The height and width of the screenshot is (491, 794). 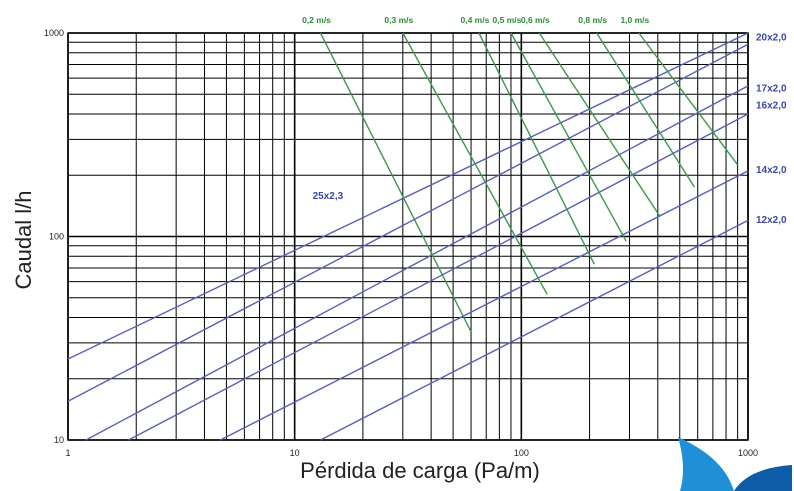 What do you see at coordinates (475, 20) in the screenshot?
I see `velocity-label: 0,4 m/s` at bounding box center [475, 20].